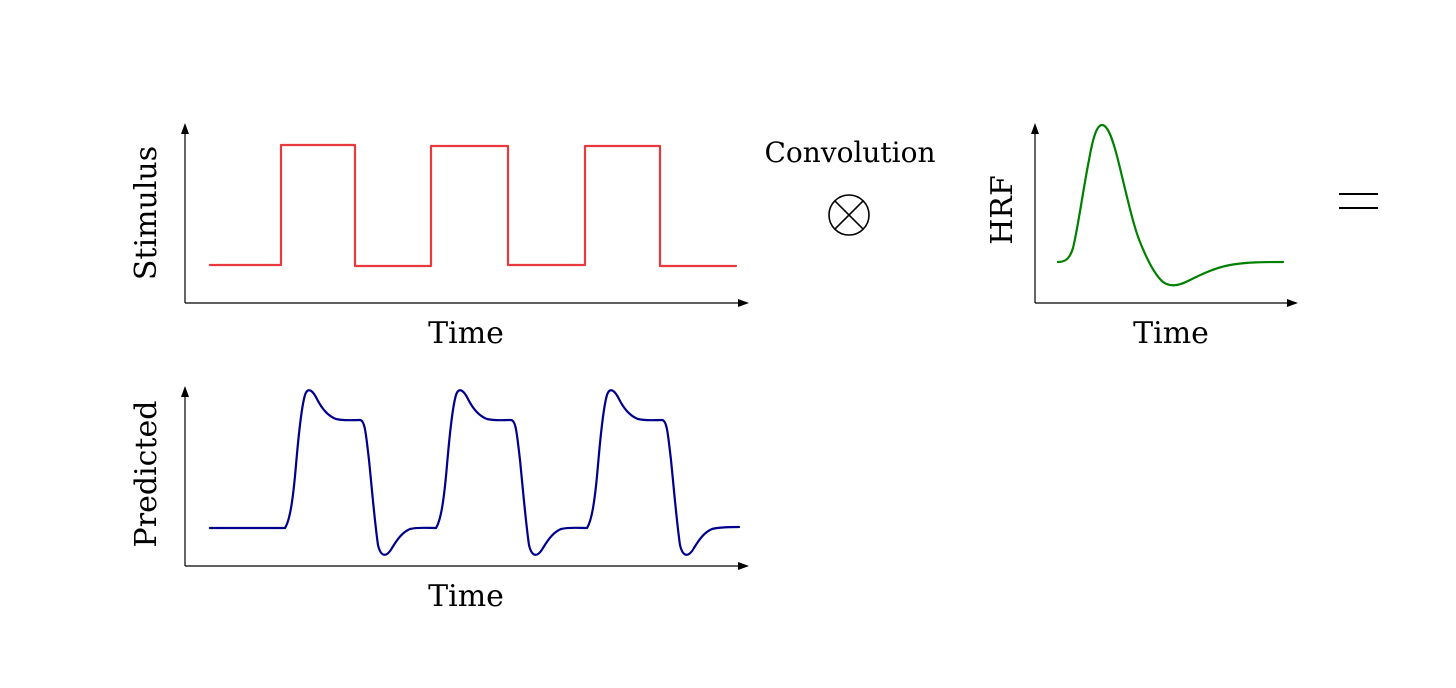 This screenshot has width=1456, height=688. What do you see at coordinates (146, 213) in the screenshot?
I see `stimulus-y-label: Stimulus` at bounding box center [146, 213].